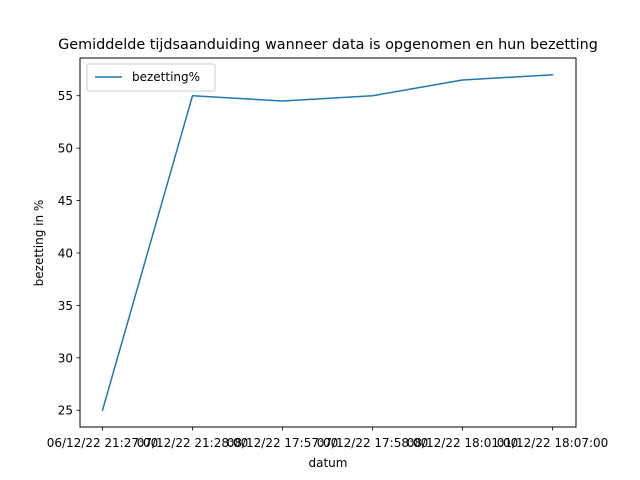 The image size is (640, 480). What do you see at coordinates (65, 149) in the screenshot?
I see `y-tick-label: 50` at bounding box center [65, 149].